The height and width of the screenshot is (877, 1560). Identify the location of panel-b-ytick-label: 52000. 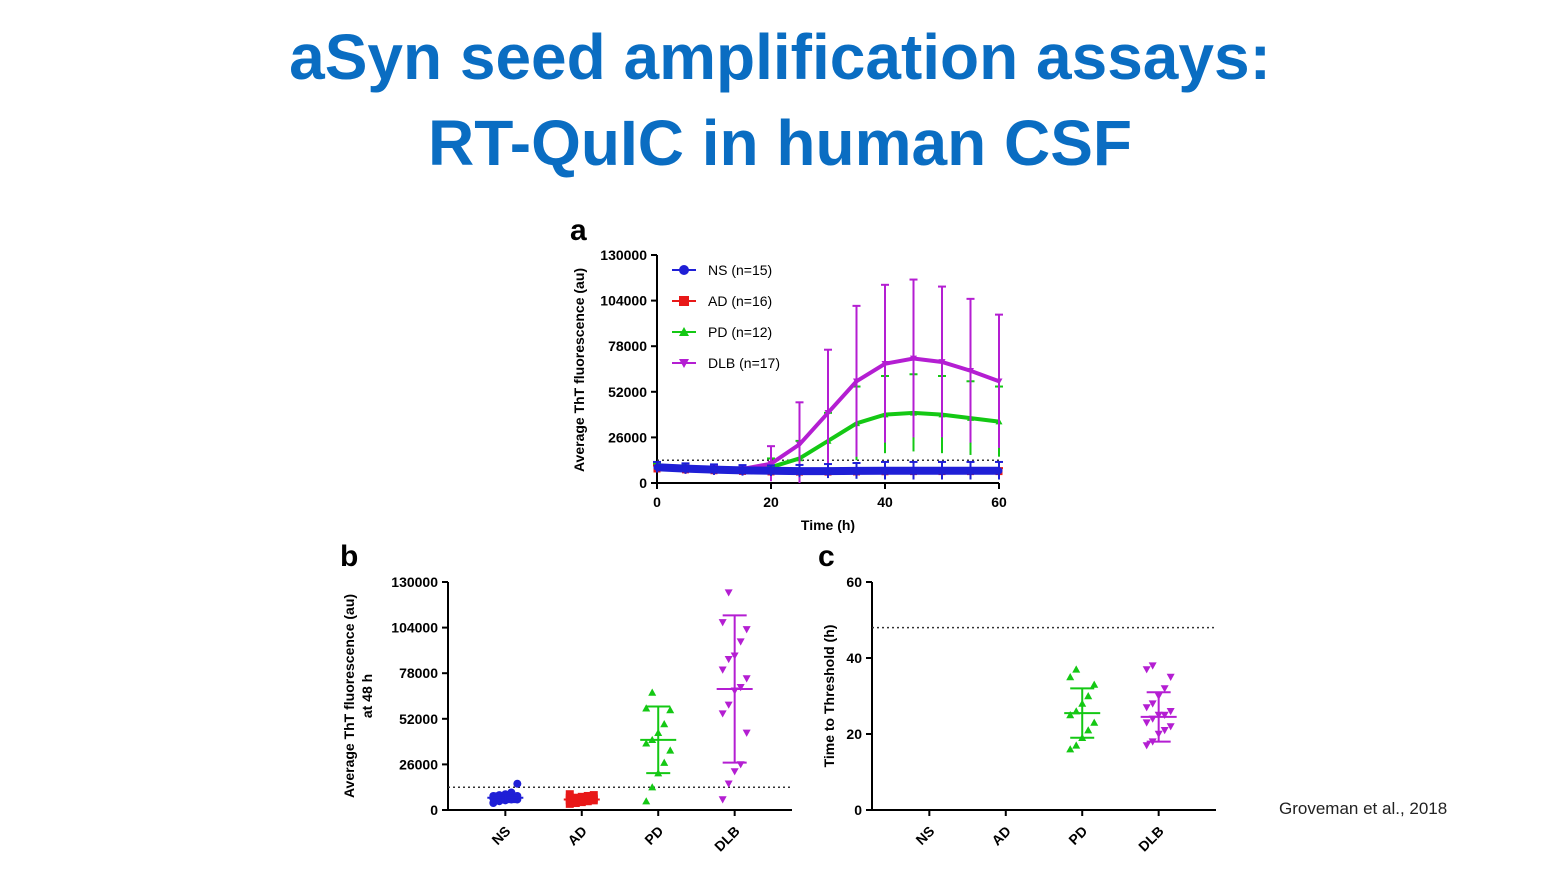
(418, 719).